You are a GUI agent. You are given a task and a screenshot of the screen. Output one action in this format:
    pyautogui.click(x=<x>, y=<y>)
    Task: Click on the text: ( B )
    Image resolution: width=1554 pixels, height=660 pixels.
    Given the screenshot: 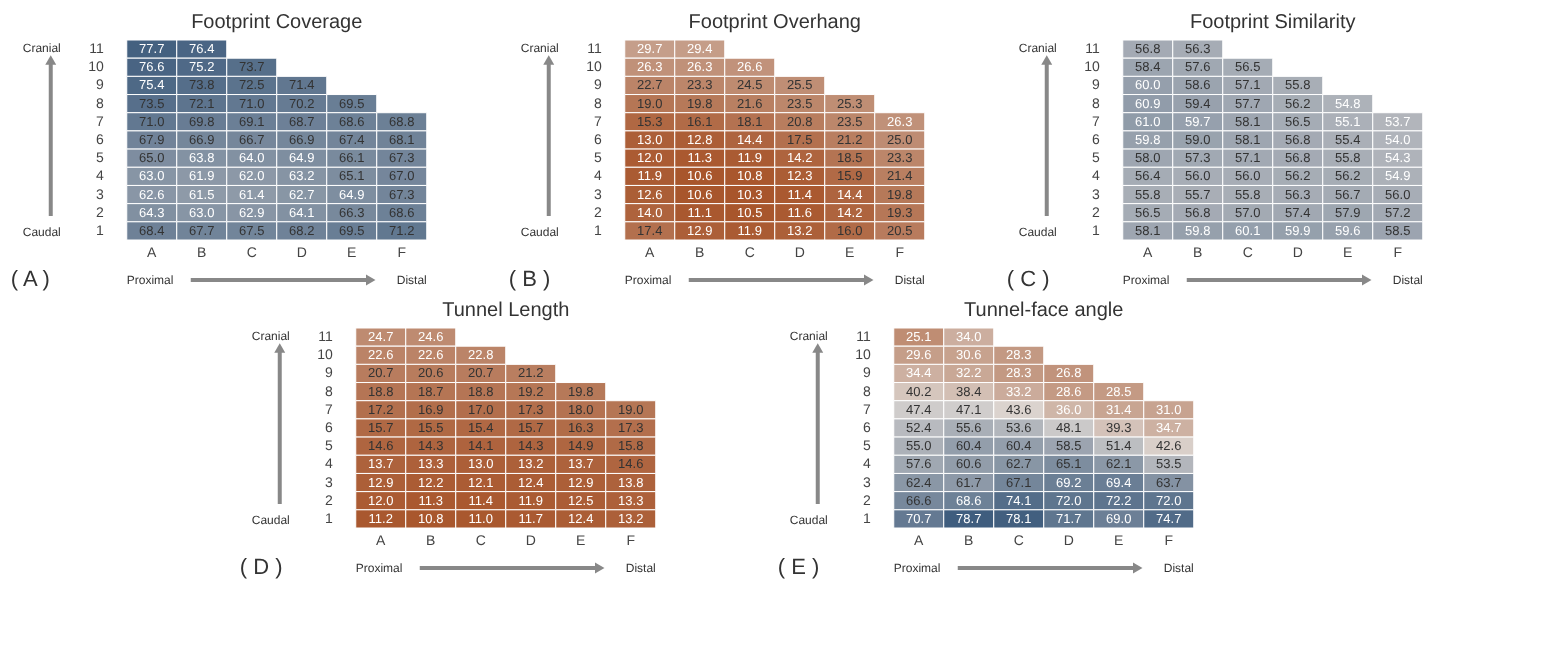 What is the action you would take?
    pyautogui.click(x=529, y=280)
    